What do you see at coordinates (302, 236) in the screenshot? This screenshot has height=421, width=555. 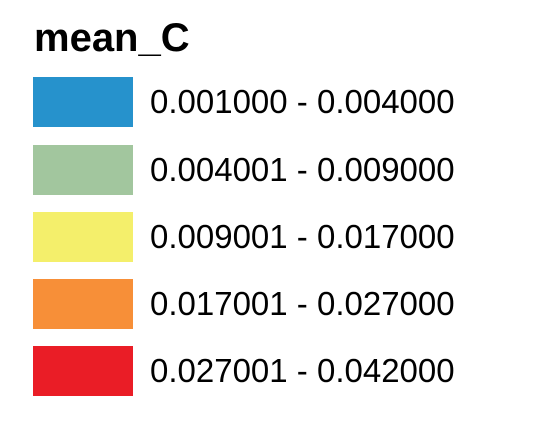 I see `legend-label: 0.009001 - 0.017000` at bounding box center [302, 236].